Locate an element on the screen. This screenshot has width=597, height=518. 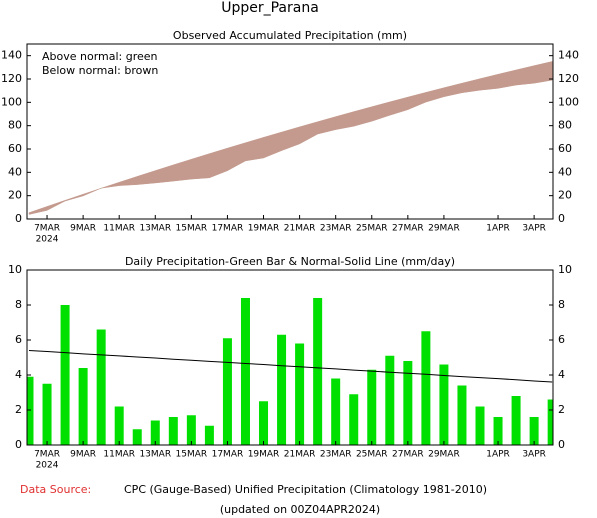
x-year-label: 2024 is located at coordinates (47, 240).